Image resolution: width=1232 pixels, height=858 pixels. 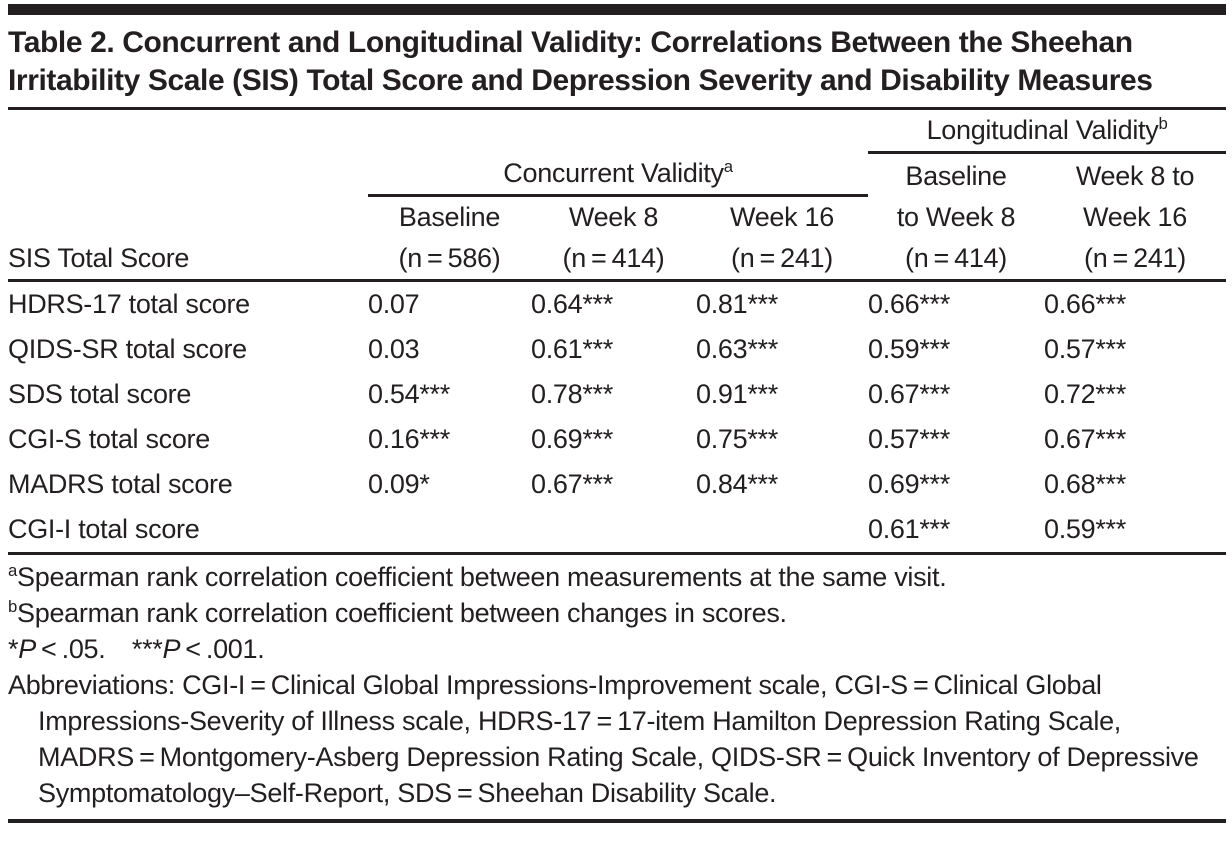 What do you see at coordinates (782, 216) in the screenshot?
I see `column-header-week16: Week 16` at bounding box center [782, 216].